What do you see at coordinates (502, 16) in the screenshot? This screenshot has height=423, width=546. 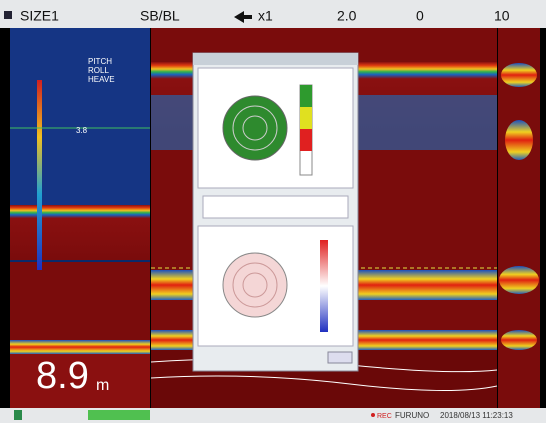 I see `gain-label: 10` at bounding box center [502, 16].